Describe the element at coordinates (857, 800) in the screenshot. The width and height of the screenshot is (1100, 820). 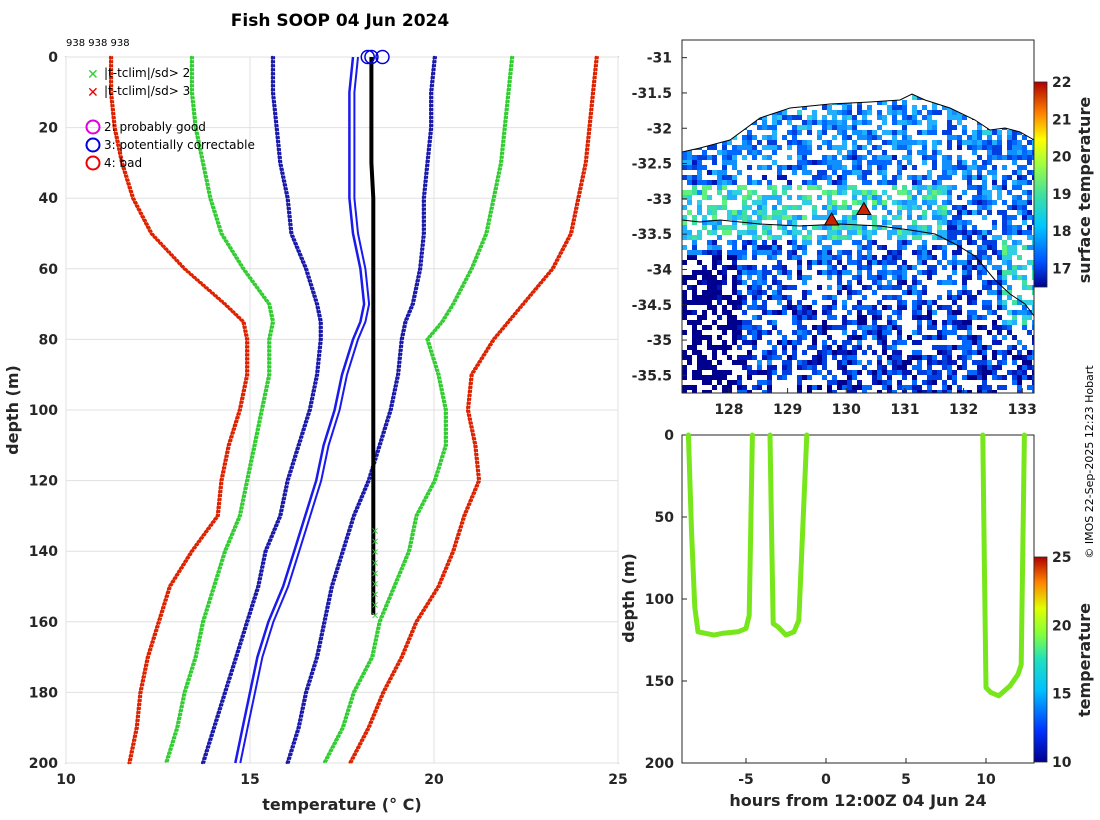
I see `depth-time-xlabel: hours from 12:00Z 04 Jun 24` at that location.